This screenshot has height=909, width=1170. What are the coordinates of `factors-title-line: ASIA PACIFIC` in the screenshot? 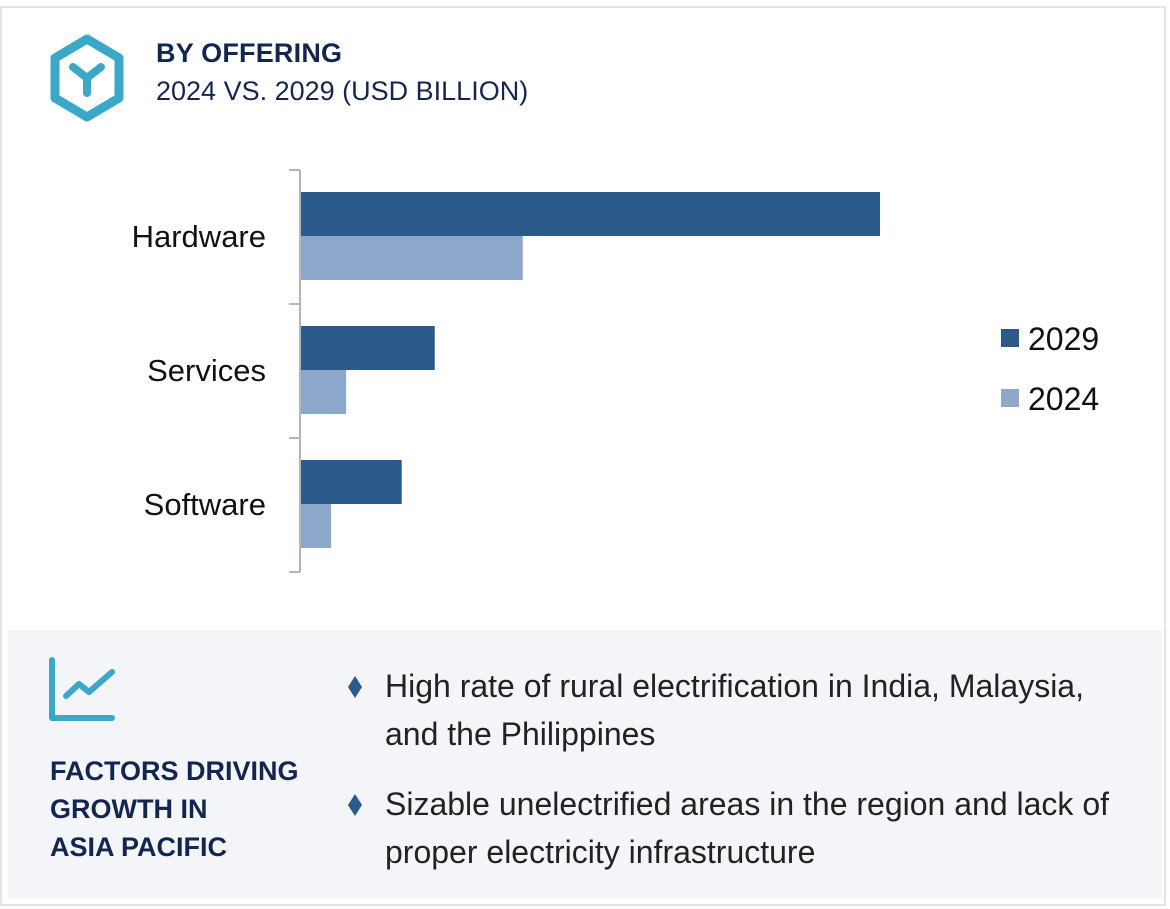 It's located at (139, 847).